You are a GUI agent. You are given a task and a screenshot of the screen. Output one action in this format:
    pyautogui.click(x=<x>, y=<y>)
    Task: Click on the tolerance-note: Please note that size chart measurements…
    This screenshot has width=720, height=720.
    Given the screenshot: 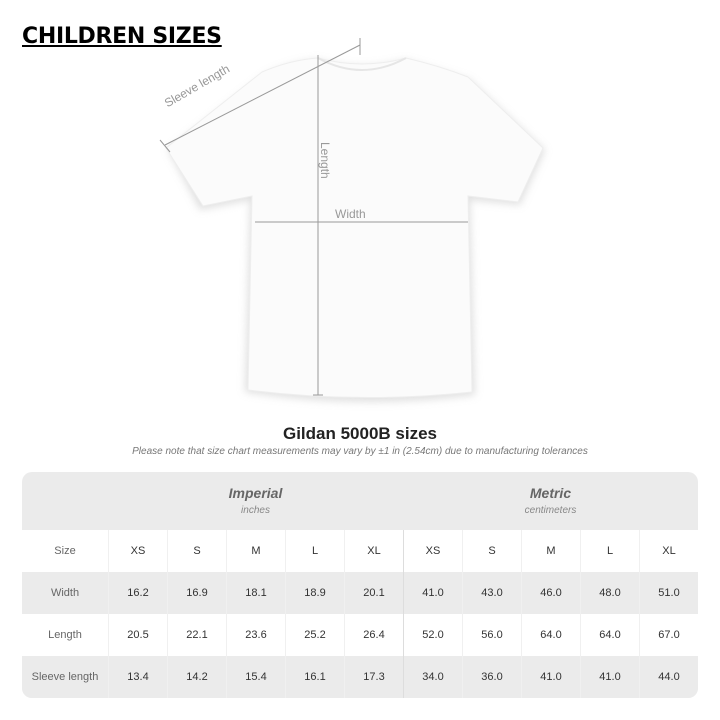 What is the action you would take?
    pyautogui.click(x=360, y=451)
    